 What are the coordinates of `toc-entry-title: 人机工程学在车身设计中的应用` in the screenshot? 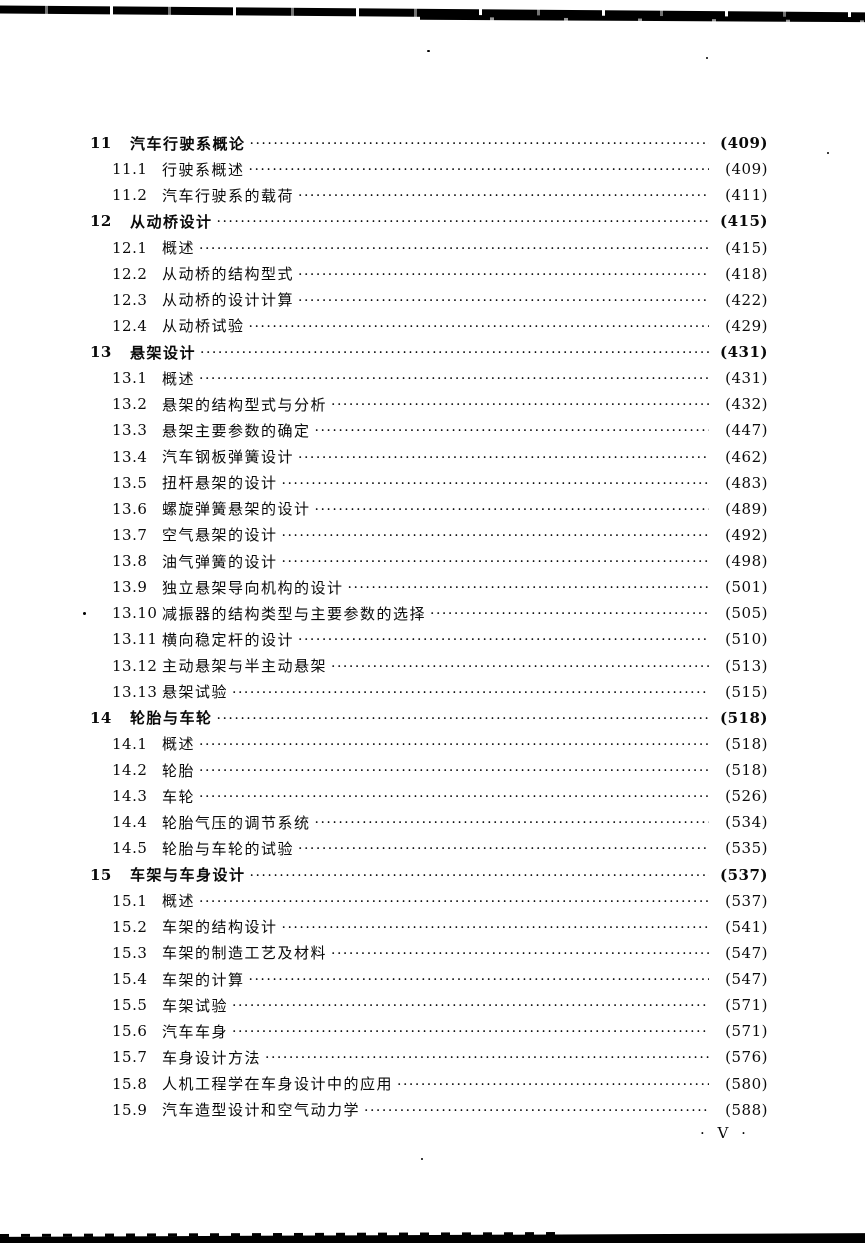 It's located at (278, 1084).